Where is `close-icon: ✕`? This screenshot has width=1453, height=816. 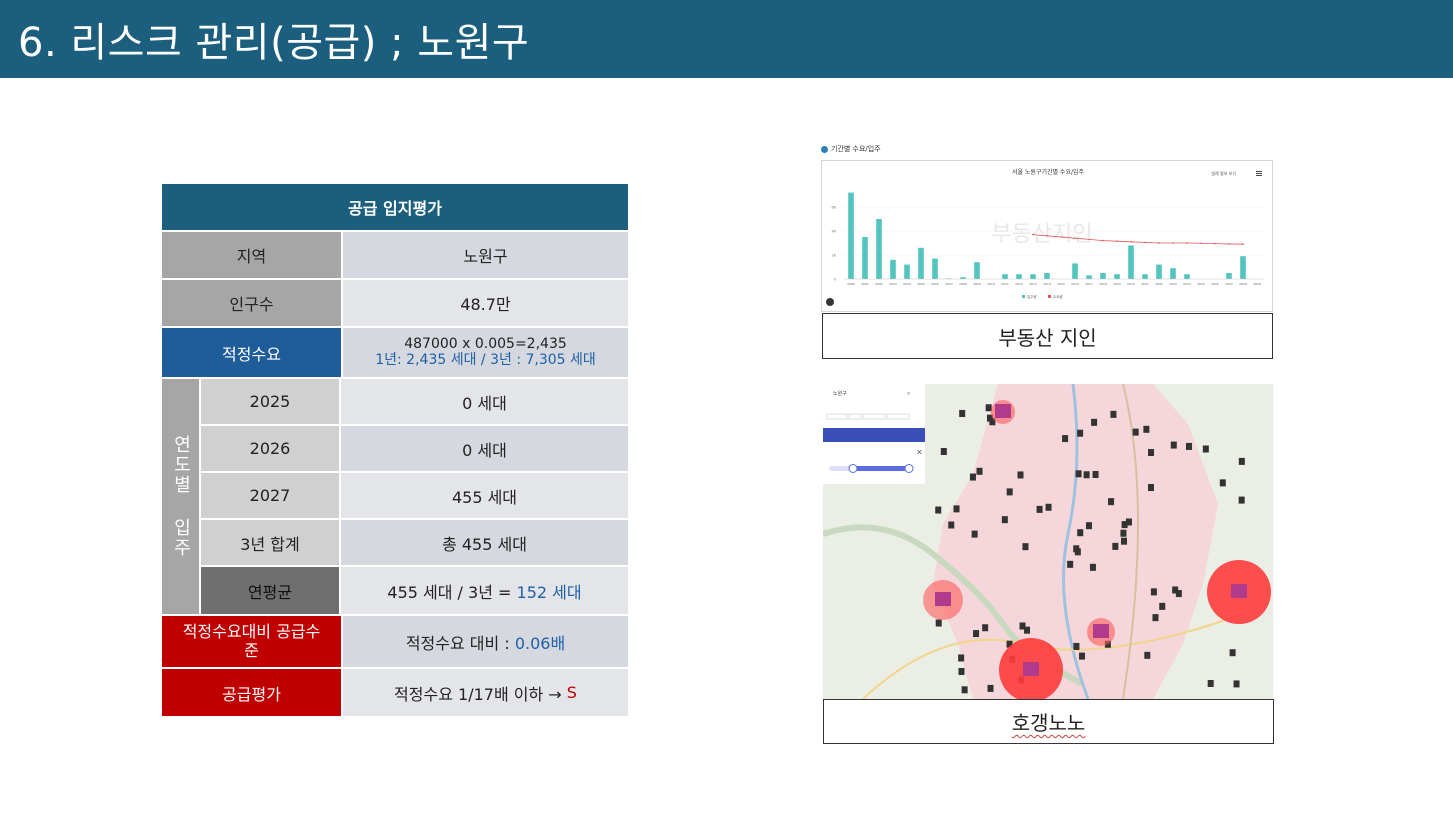 close-icon: ✕ is located at coordinates (919, 452).